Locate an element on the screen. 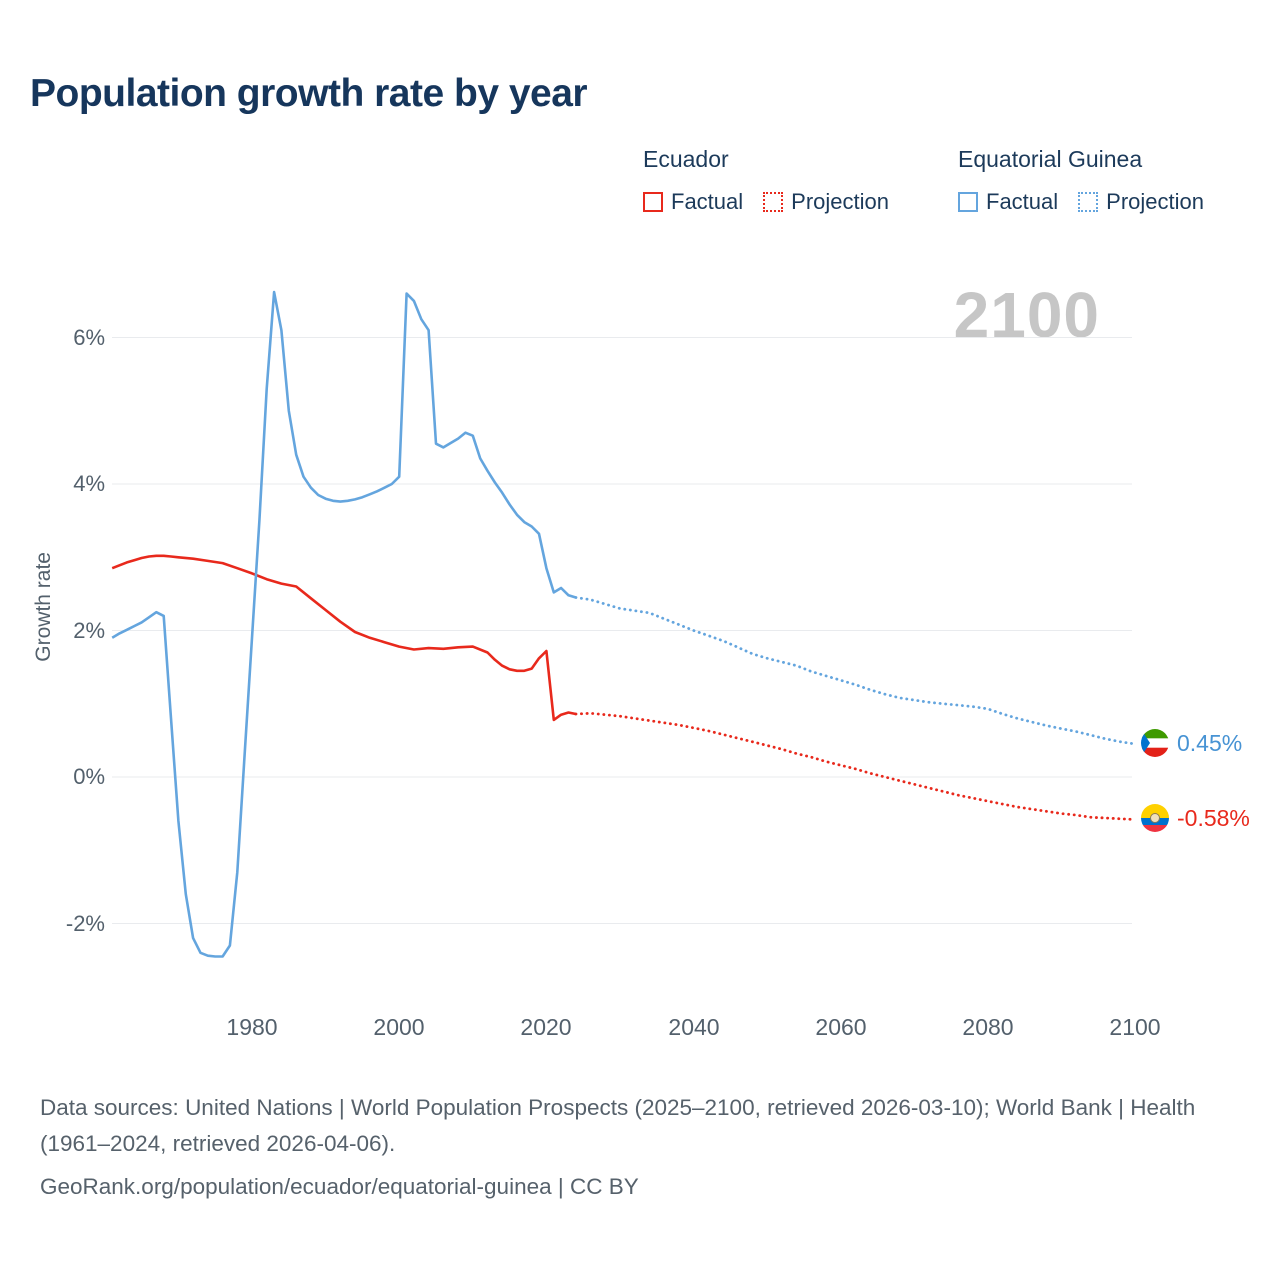 This screenshot has width=1280, height=1280. legend-item-equatorial-guinea-factual: Factual is located at coordinates (1008, 202).